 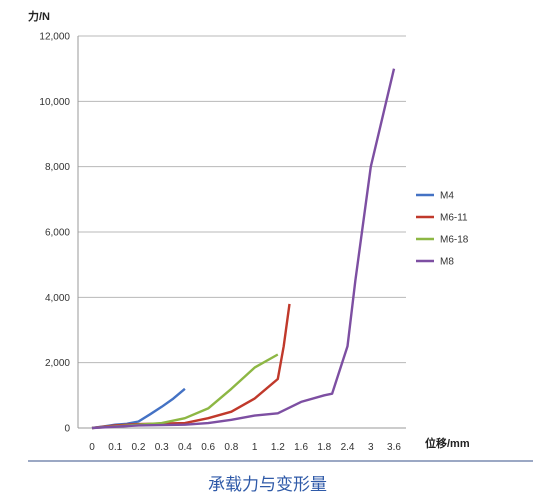 What do you see at coordinates (278, 447) in the screenshot?
I see `x-tick-label: 1.2` at bounding box center [278, 447].